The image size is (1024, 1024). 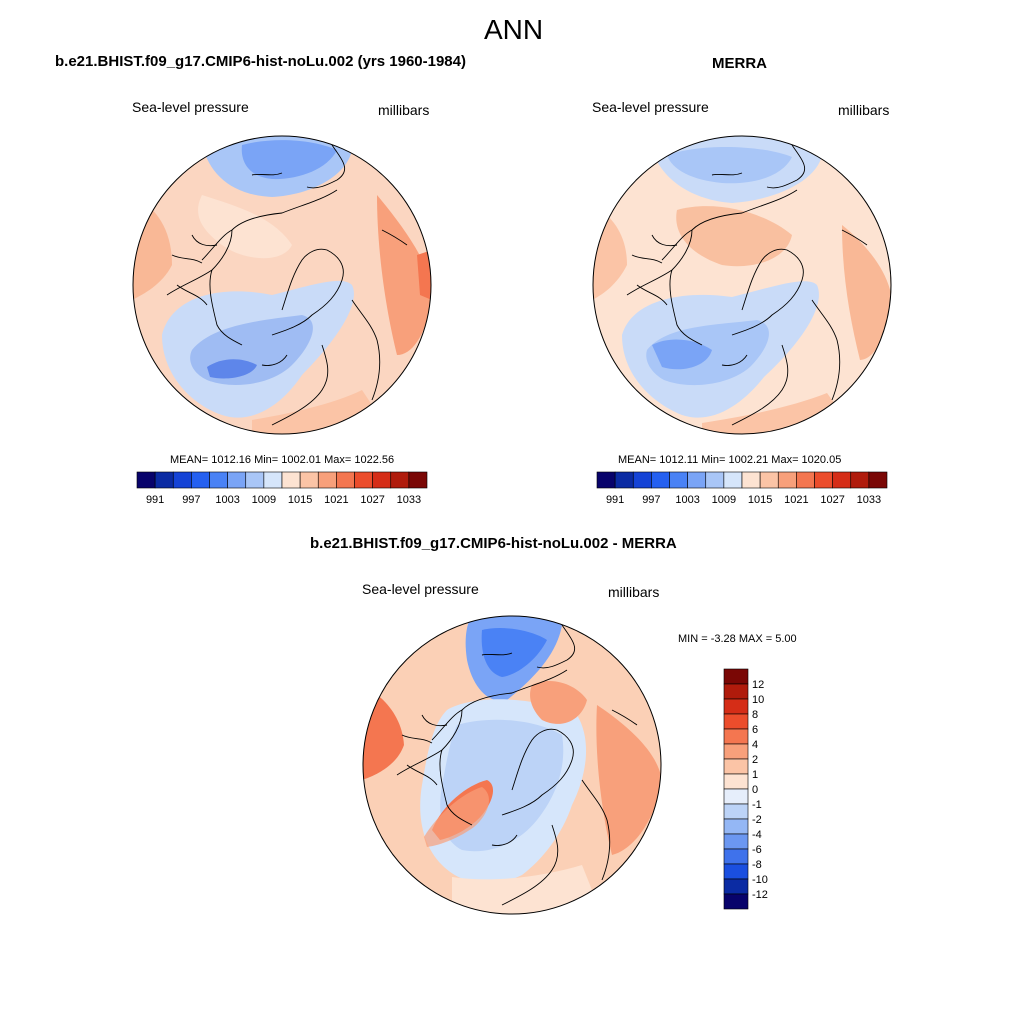 I want to click on diff-colorbar-tick-label: 12, so click(x=758, y=685).